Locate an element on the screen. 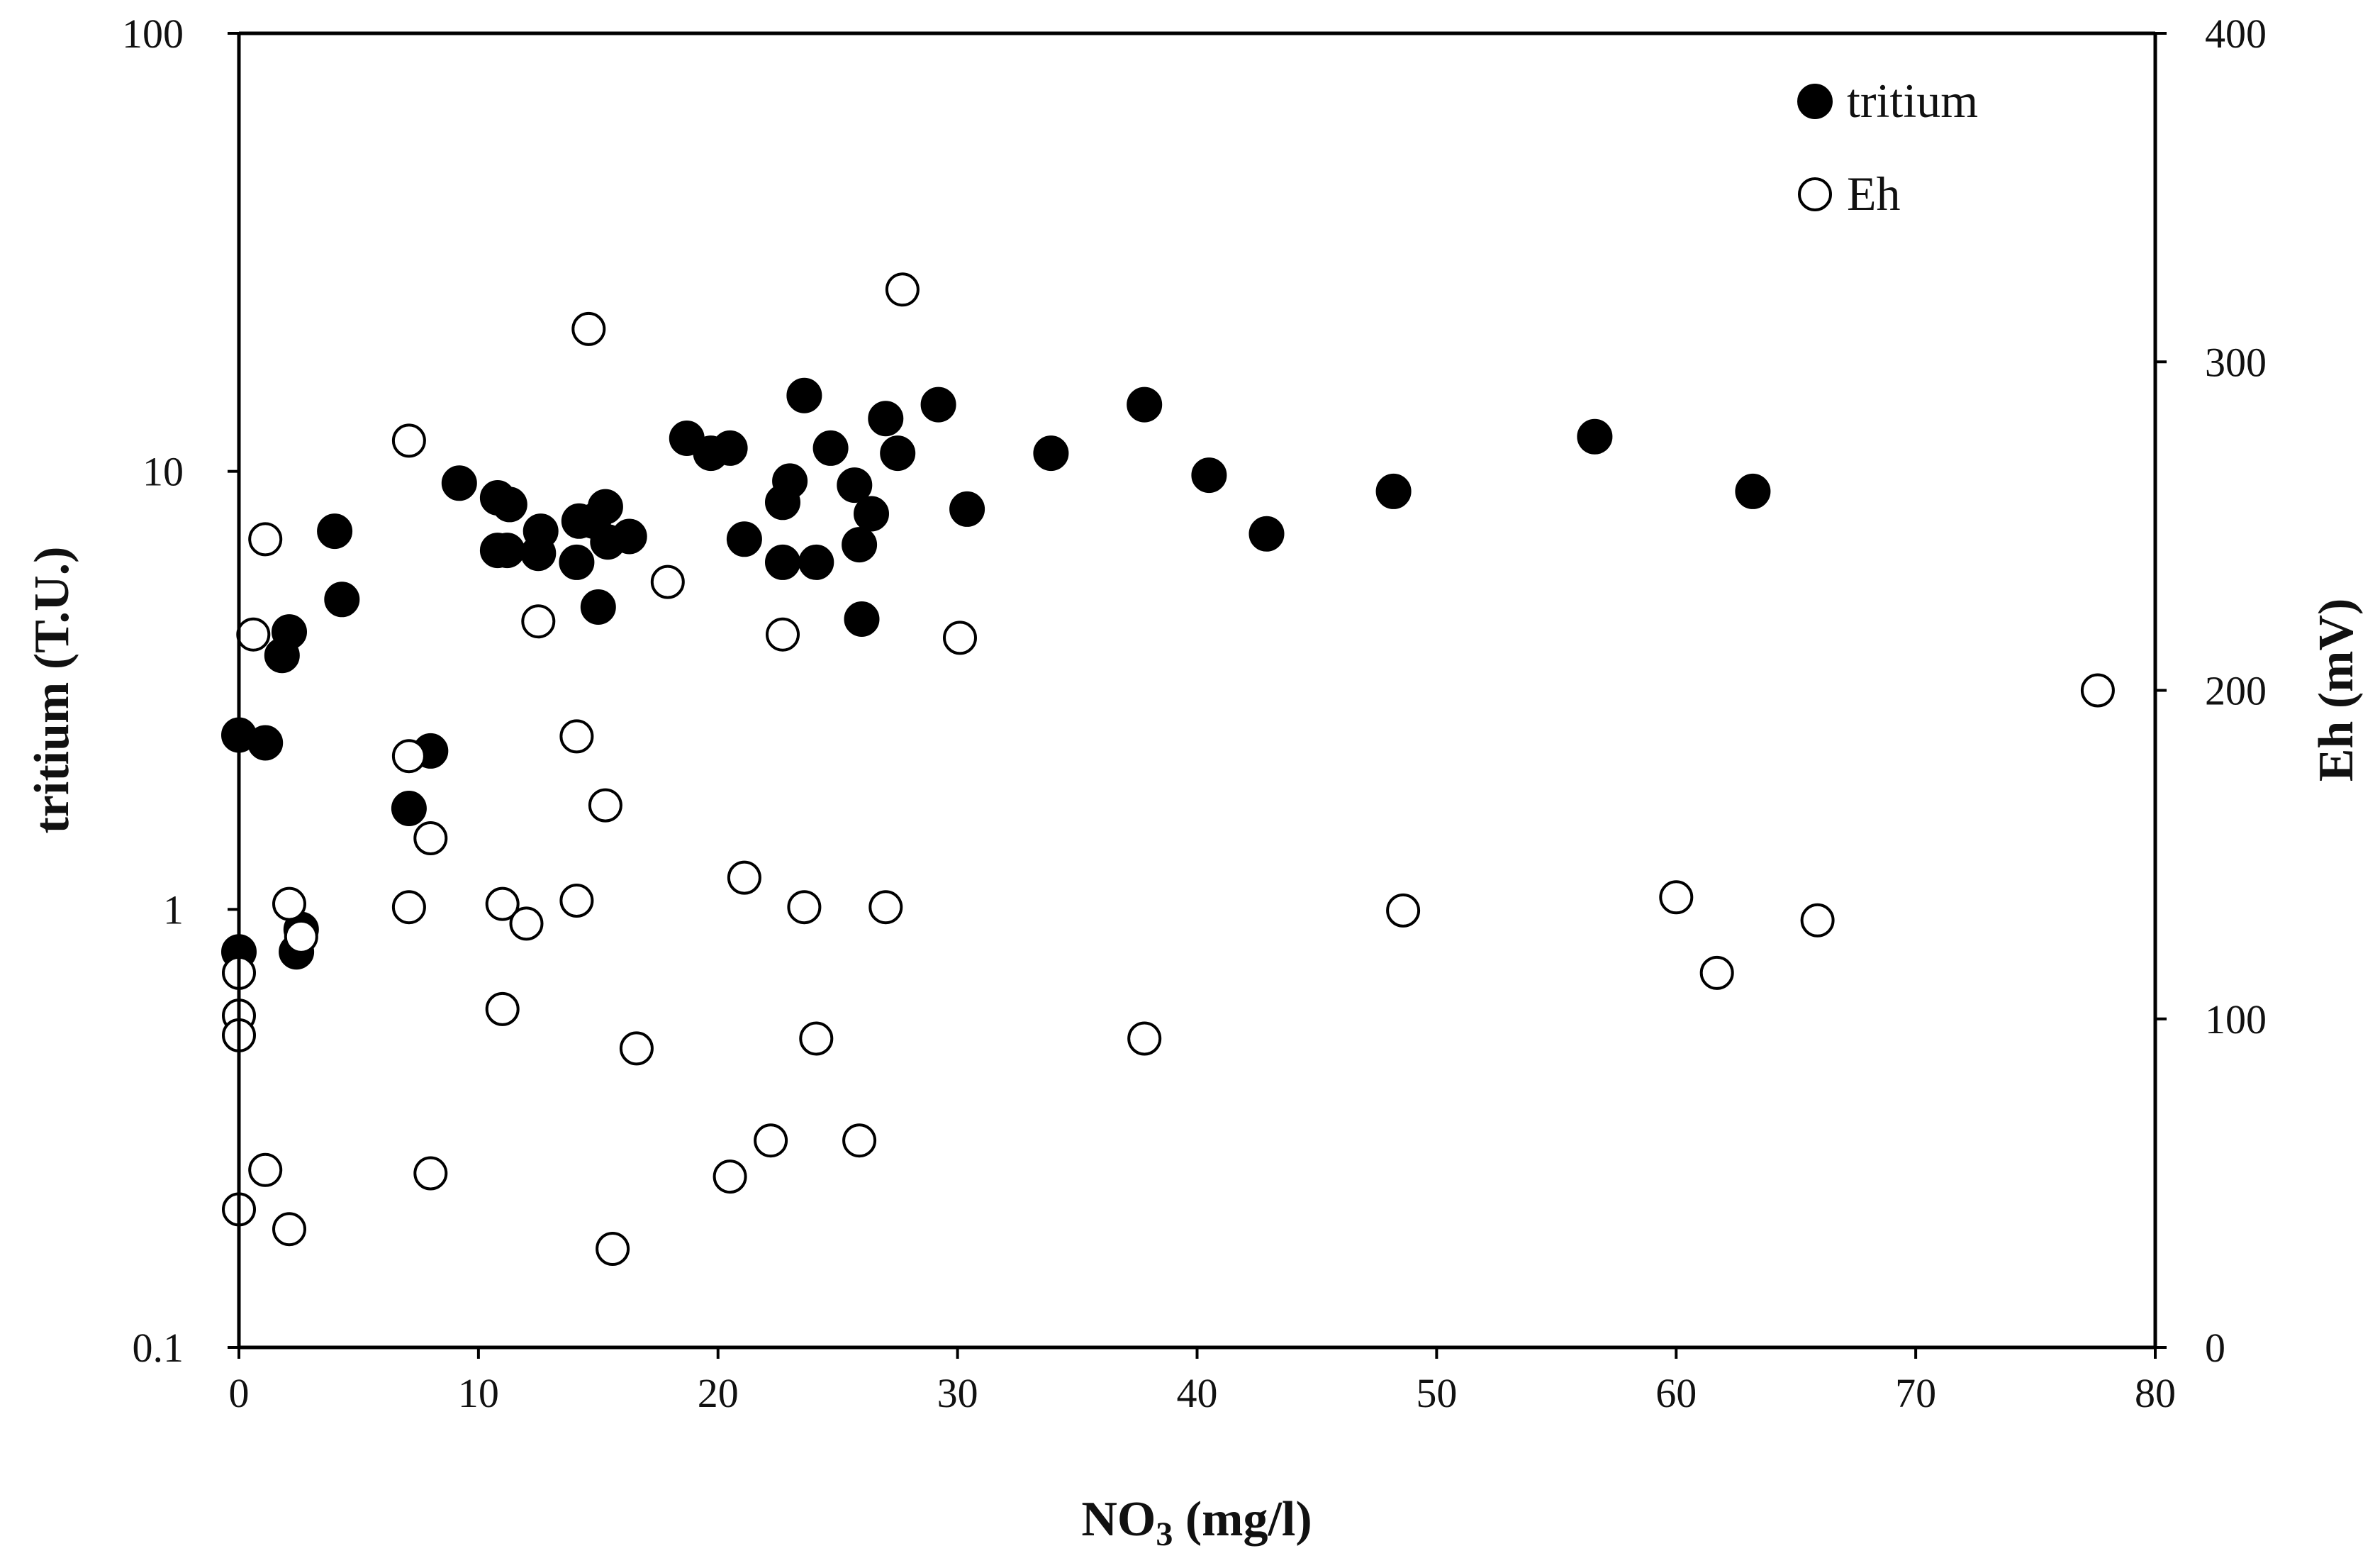  legend-eh-label: Eh is located at coordinates (1874, 194).